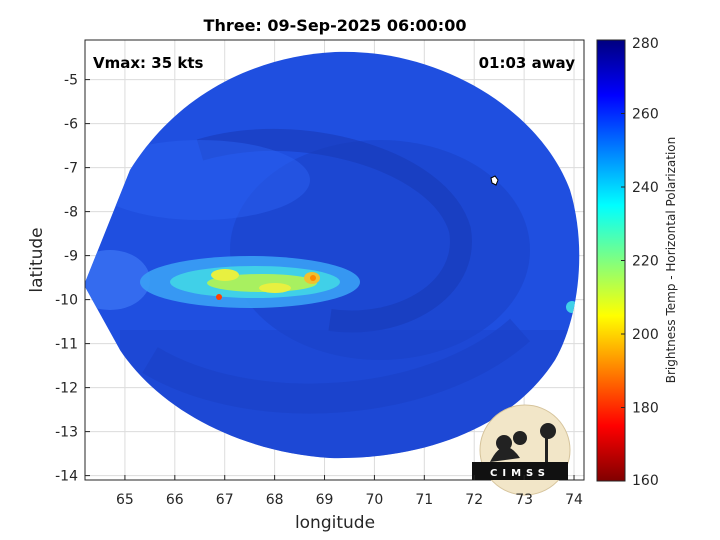 The height and width of the screenshot is (540, 720). Describe the element at coordinates (645, 188) in the screenshot. I see `colorbar-tick-label: 240` at that location.